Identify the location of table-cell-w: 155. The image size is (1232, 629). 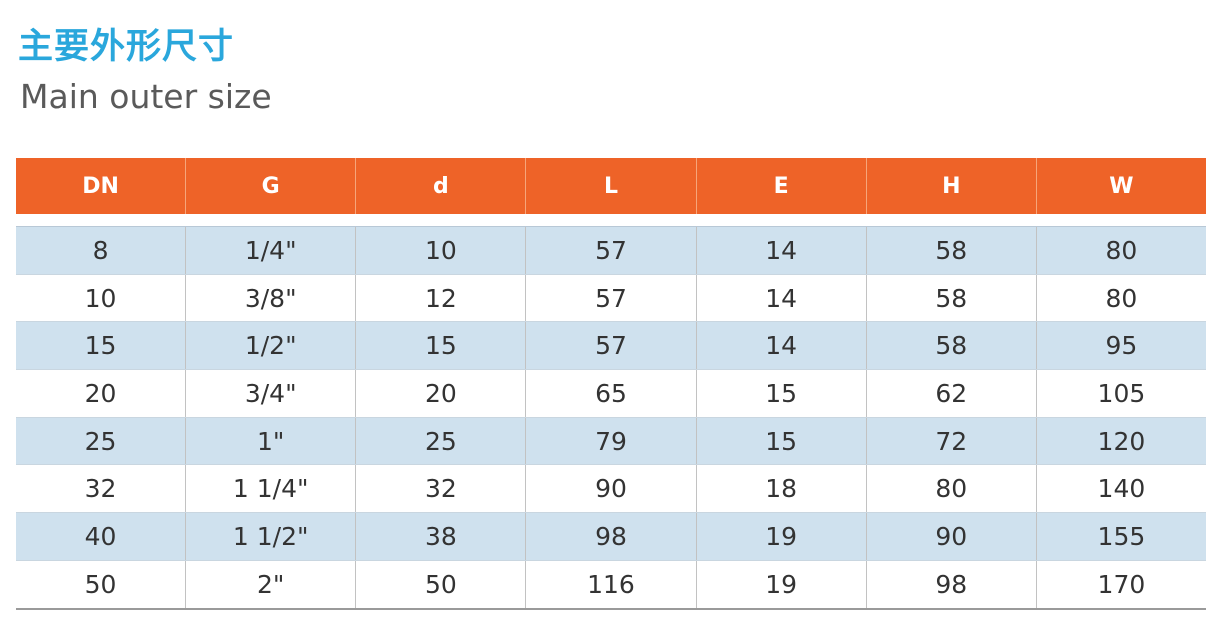
(1120, 536).